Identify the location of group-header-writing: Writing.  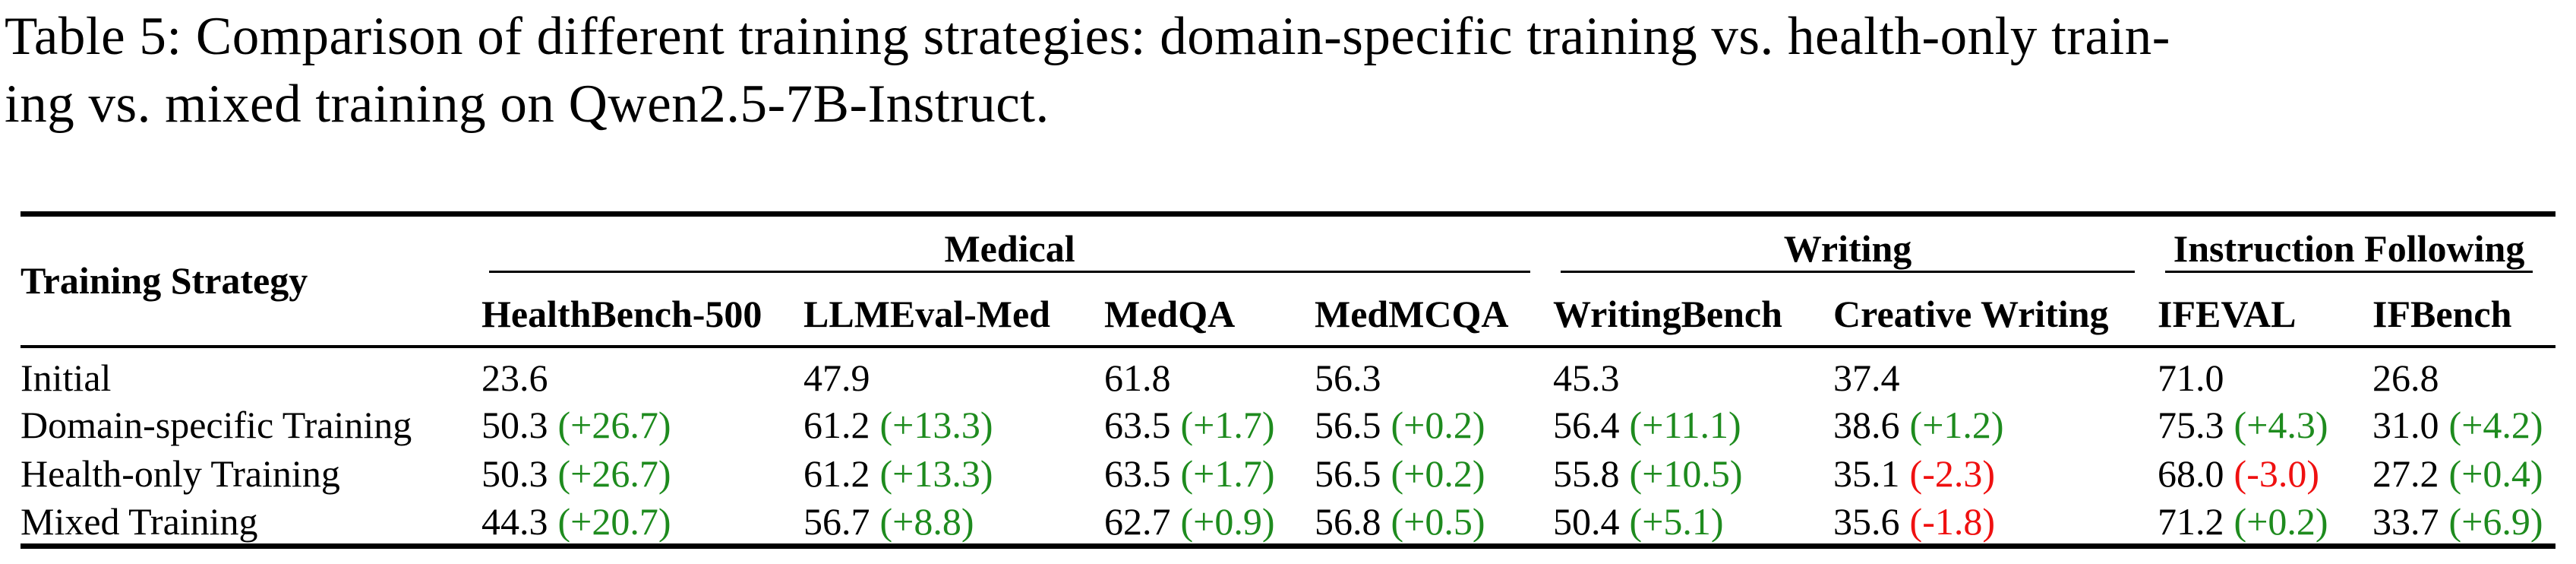
(1856, 249).